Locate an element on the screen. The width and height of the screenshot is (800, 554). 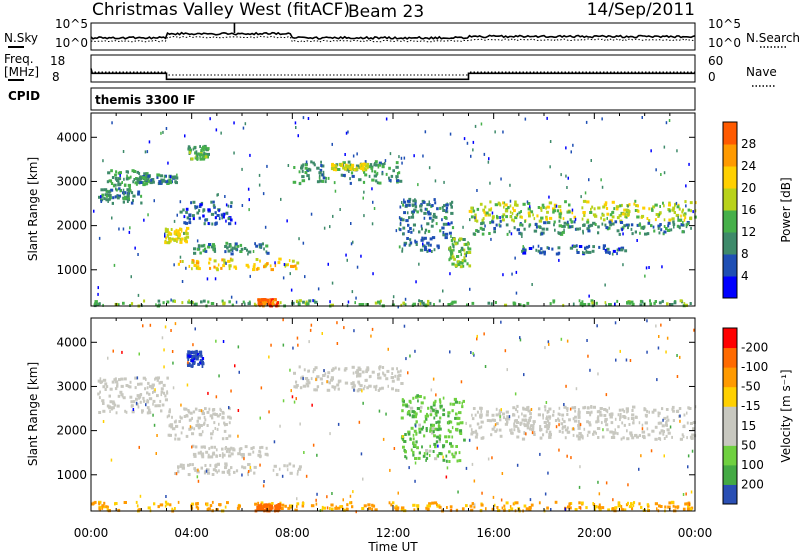
nsearch-label: N.Search is located at coordinates (773, 38).